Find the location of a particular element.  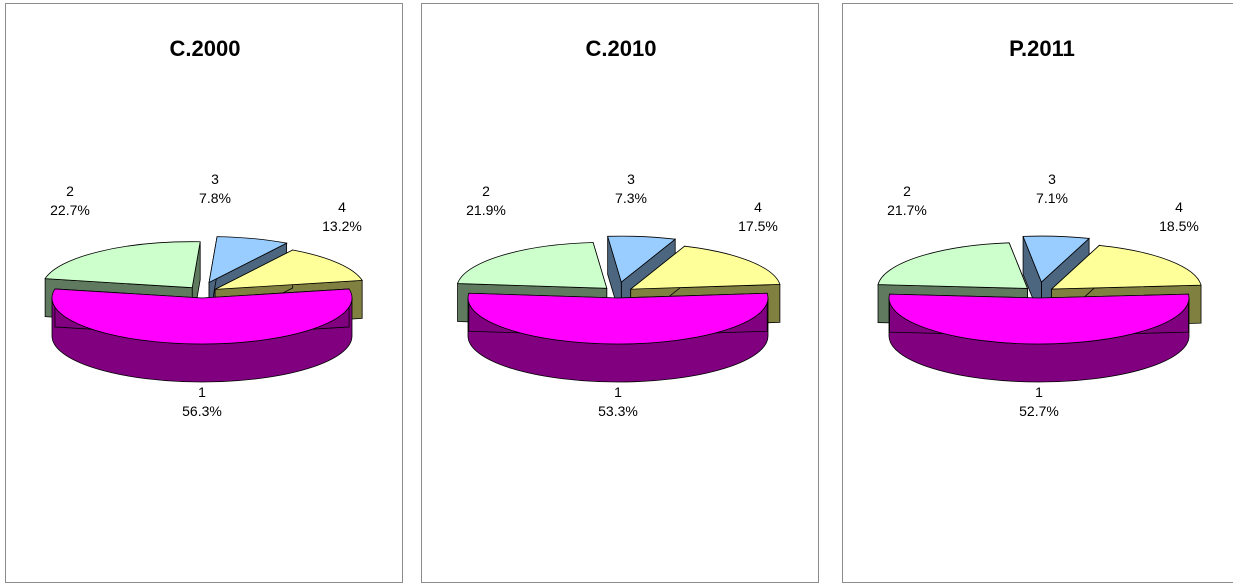

pie-labels: 1 56.3% 2 22.7% 3 7.8% 4 13.2% is located at coordinates (206, 295).